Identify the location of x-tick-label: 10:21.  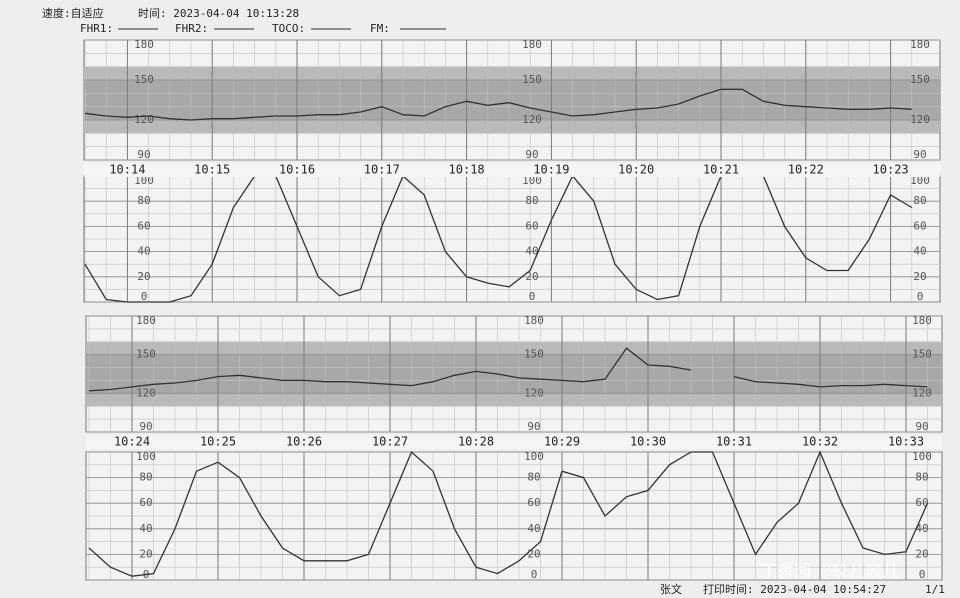
(721, 170).